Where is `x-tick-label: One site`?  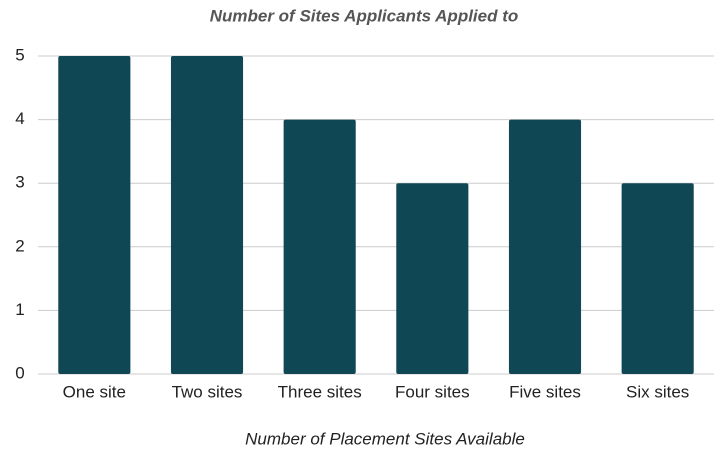
x-tick-label: One site is located at coordinates (94, 391).